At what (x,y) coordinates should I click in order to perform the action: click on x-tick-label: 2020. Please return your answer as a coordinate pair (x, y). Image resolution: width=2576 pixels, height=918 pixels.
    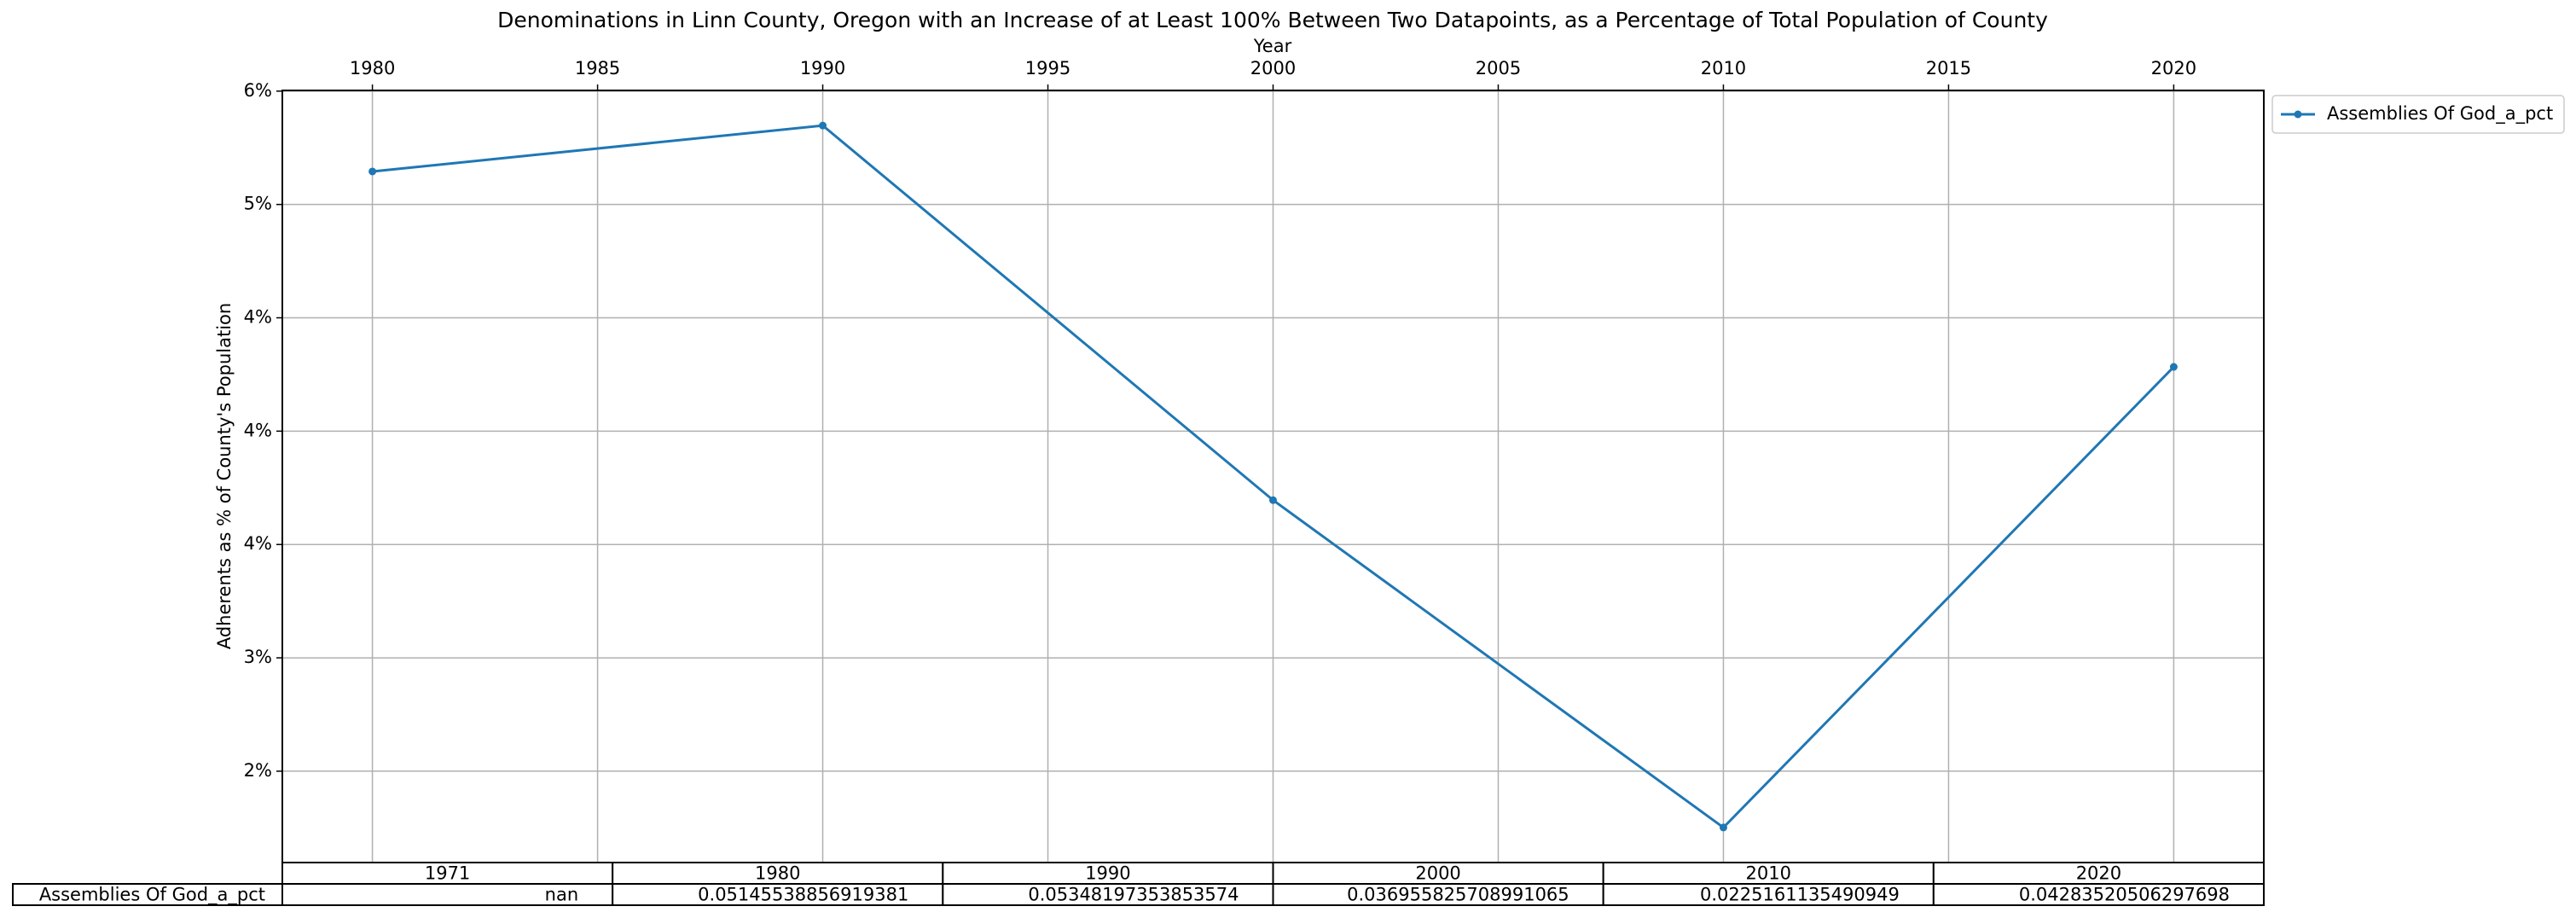
    Looking at the image, I should click on (2173, 68).